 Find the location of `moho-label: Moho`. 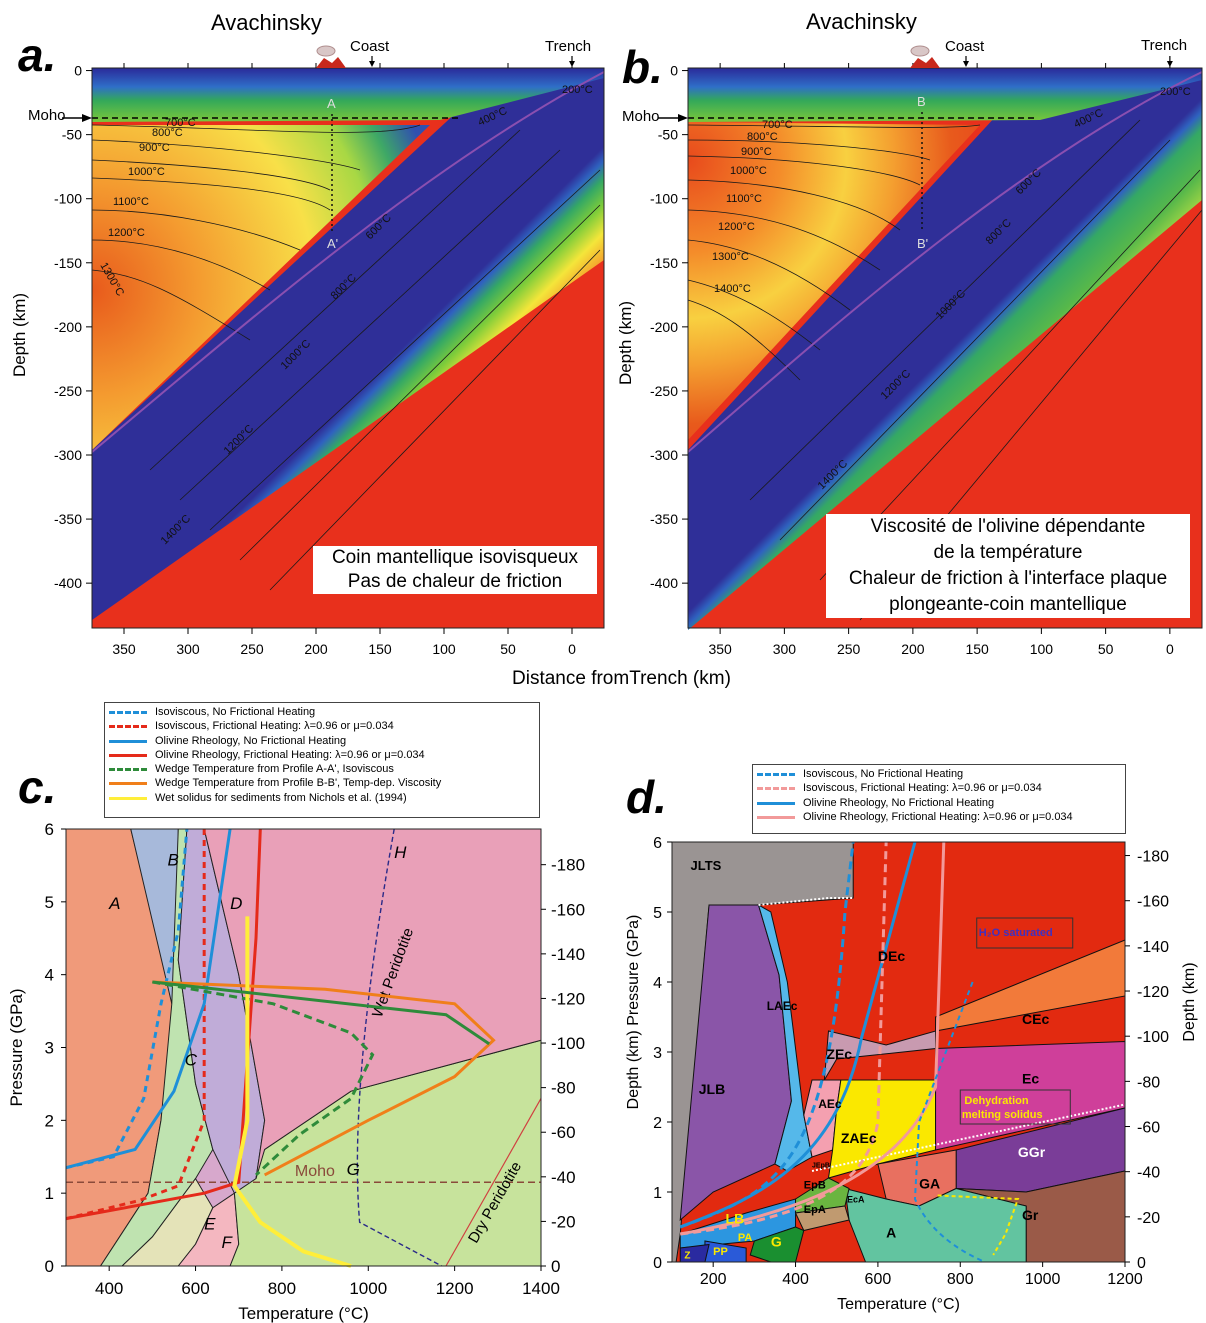

moho-label: Moho is located at coordinates (315, 1171).